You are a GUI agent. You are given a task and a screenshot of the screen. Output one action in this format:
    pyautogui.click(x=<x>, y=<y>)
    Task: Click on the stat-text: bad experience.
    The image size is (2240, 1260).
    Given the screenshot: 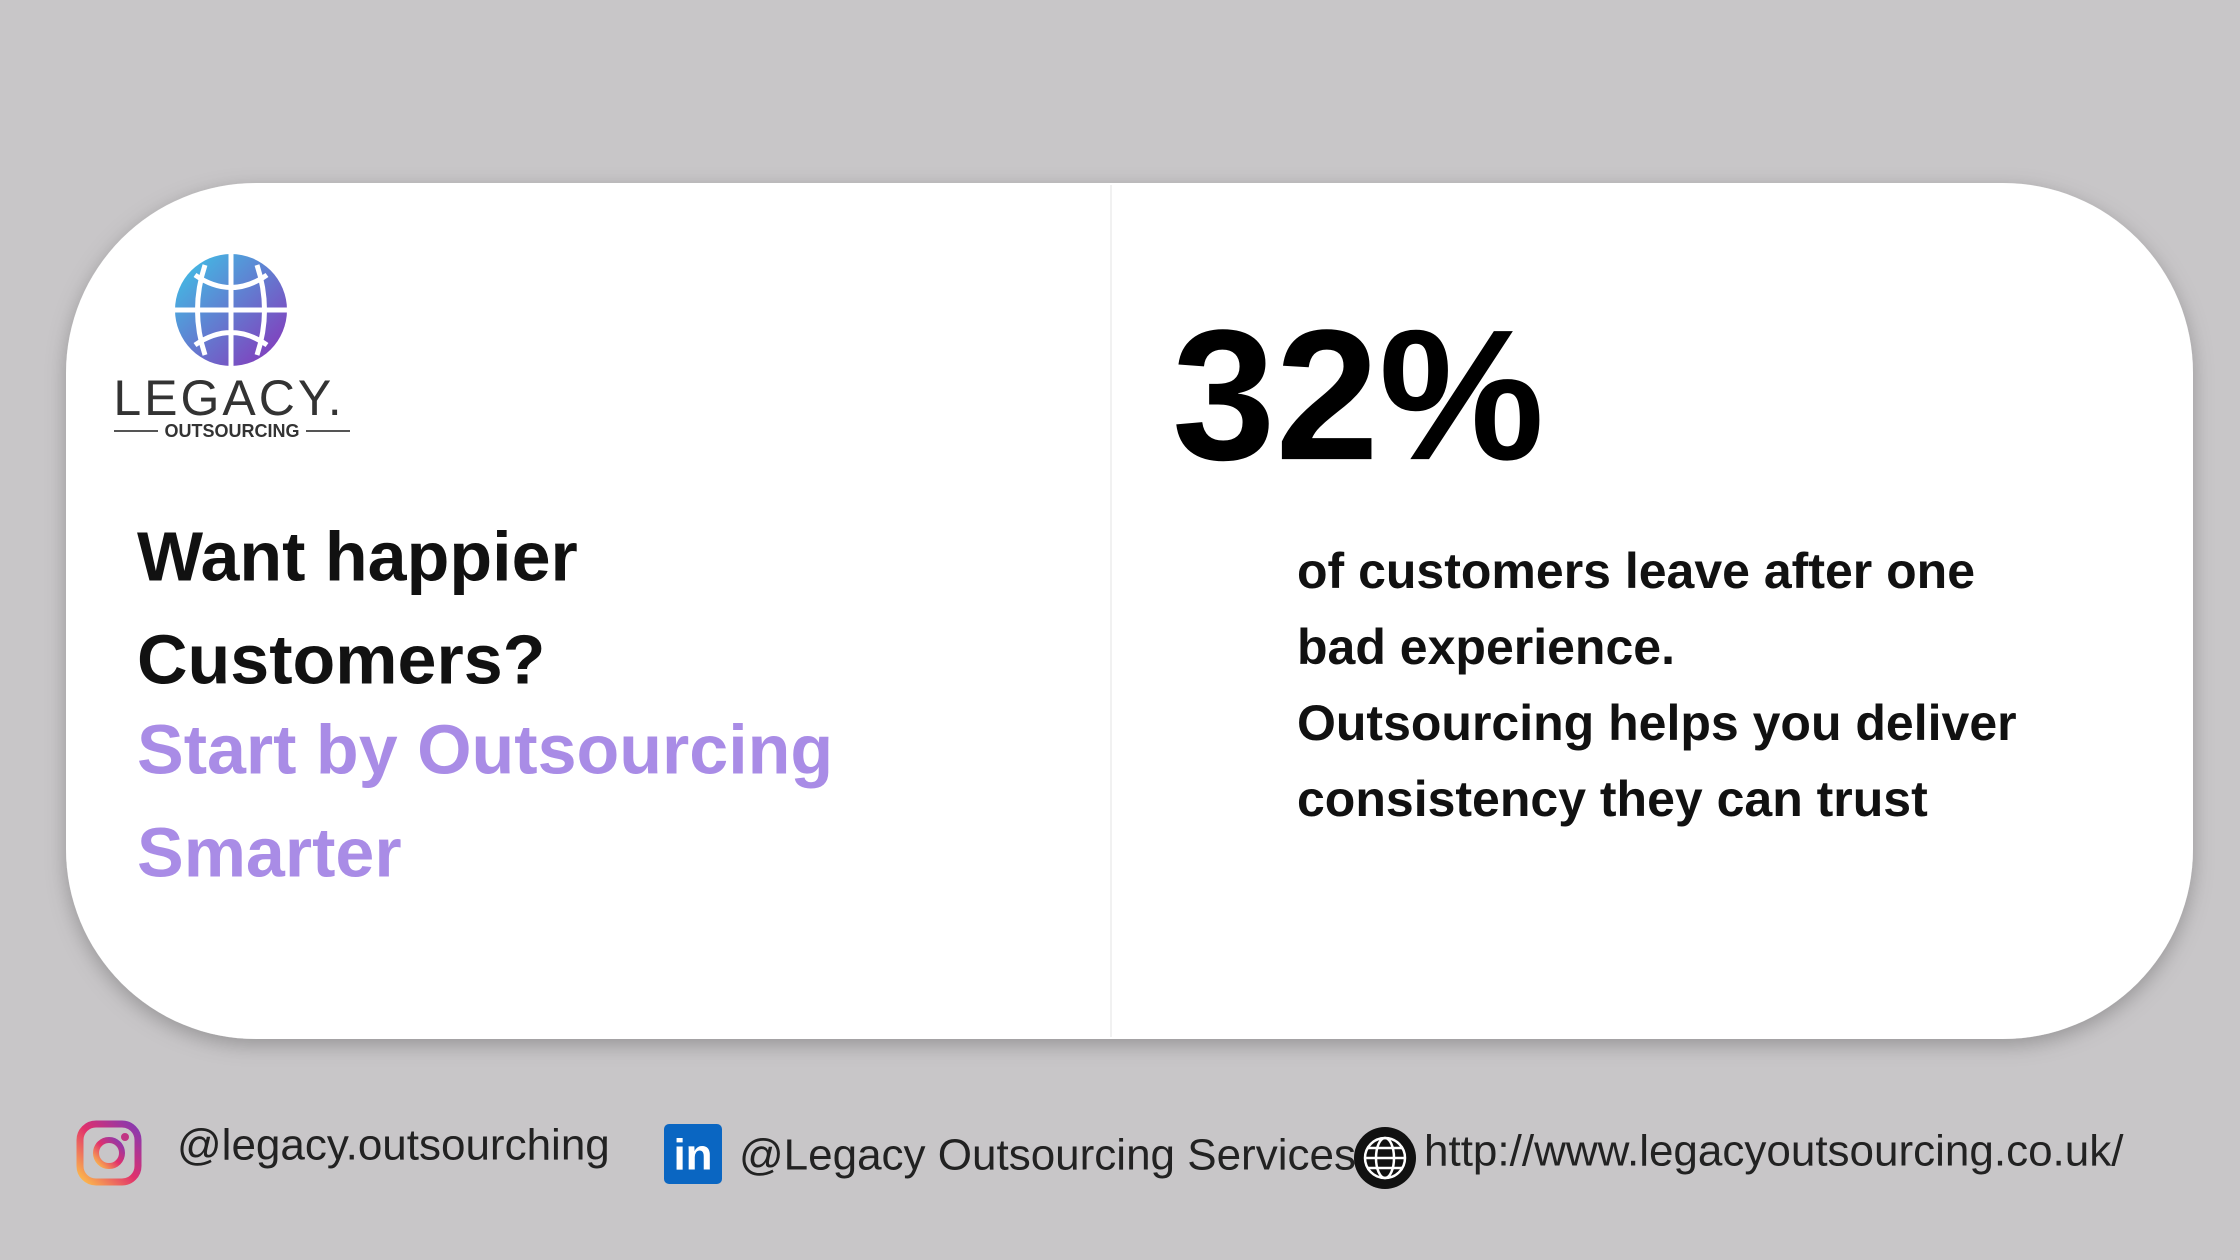 What is the action you would take?
    pyautogui.click(x=1486, y=647)
    